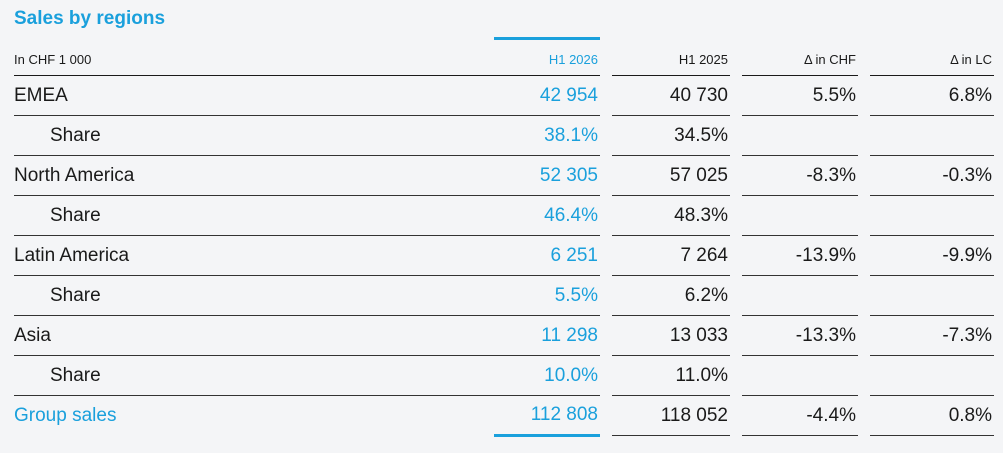 The image size is (1003, 453). I want to click on row-label: Latin America, so click(254, 255).